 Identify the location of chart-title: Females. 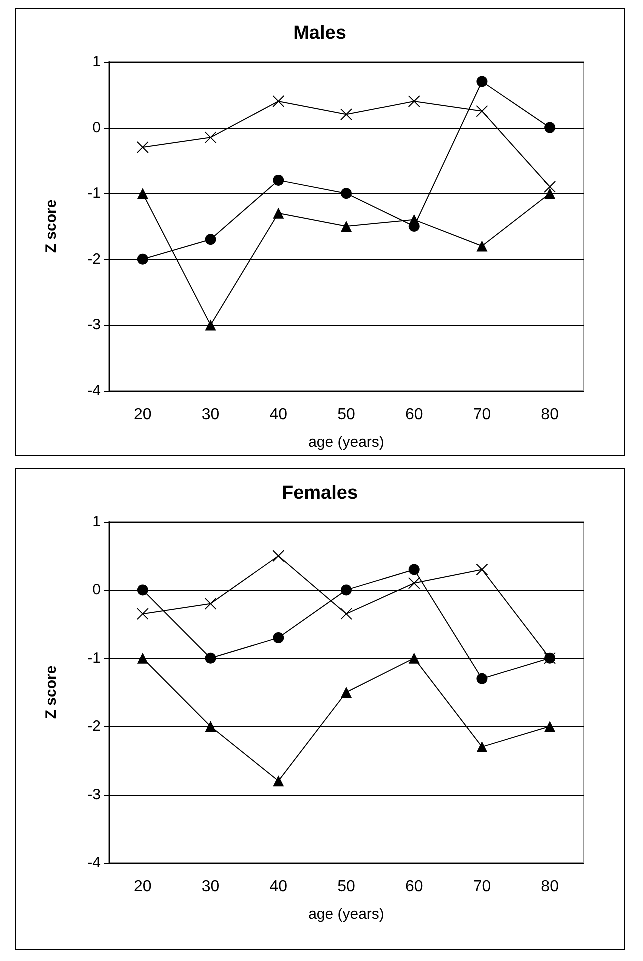
(320, 493).